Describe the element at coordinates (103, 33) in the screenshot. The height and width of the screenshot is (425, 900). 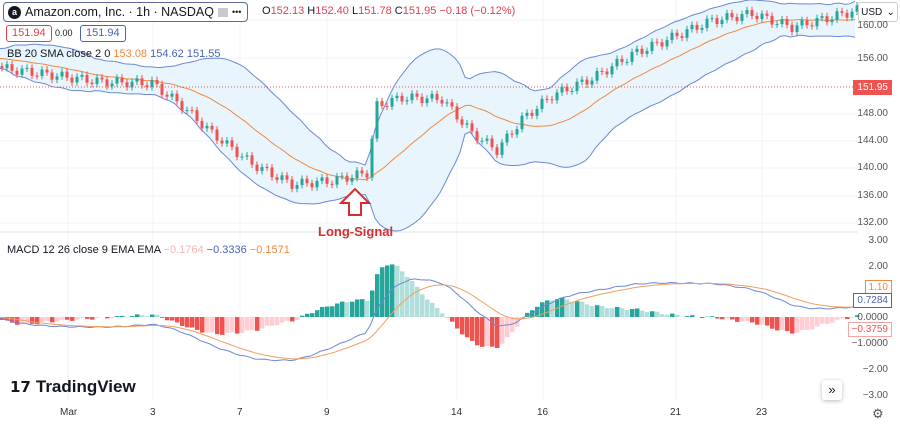
I see `buy-button: 151.94` at that location.